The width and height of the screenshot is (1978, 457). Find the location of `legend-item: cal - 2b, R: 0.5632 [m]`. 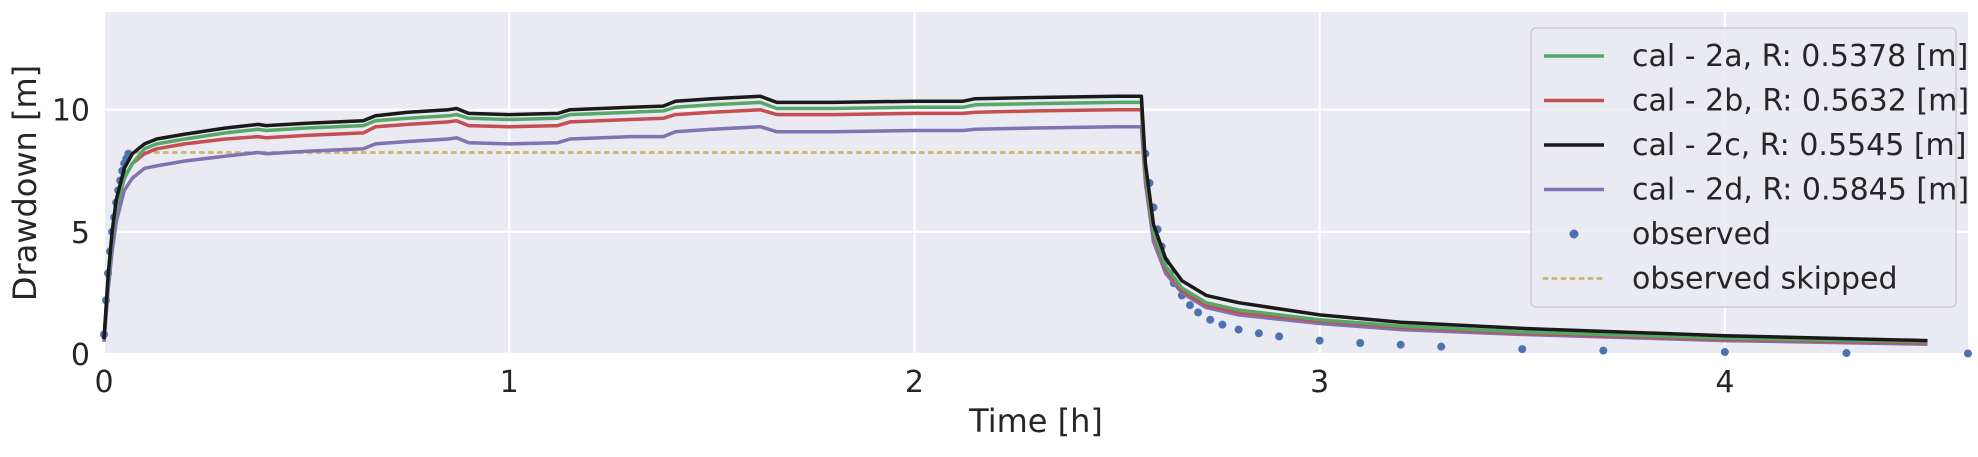

legend-item: cal - 2b, R: 0.5632 [m] is located at coordinates (1756, 101).